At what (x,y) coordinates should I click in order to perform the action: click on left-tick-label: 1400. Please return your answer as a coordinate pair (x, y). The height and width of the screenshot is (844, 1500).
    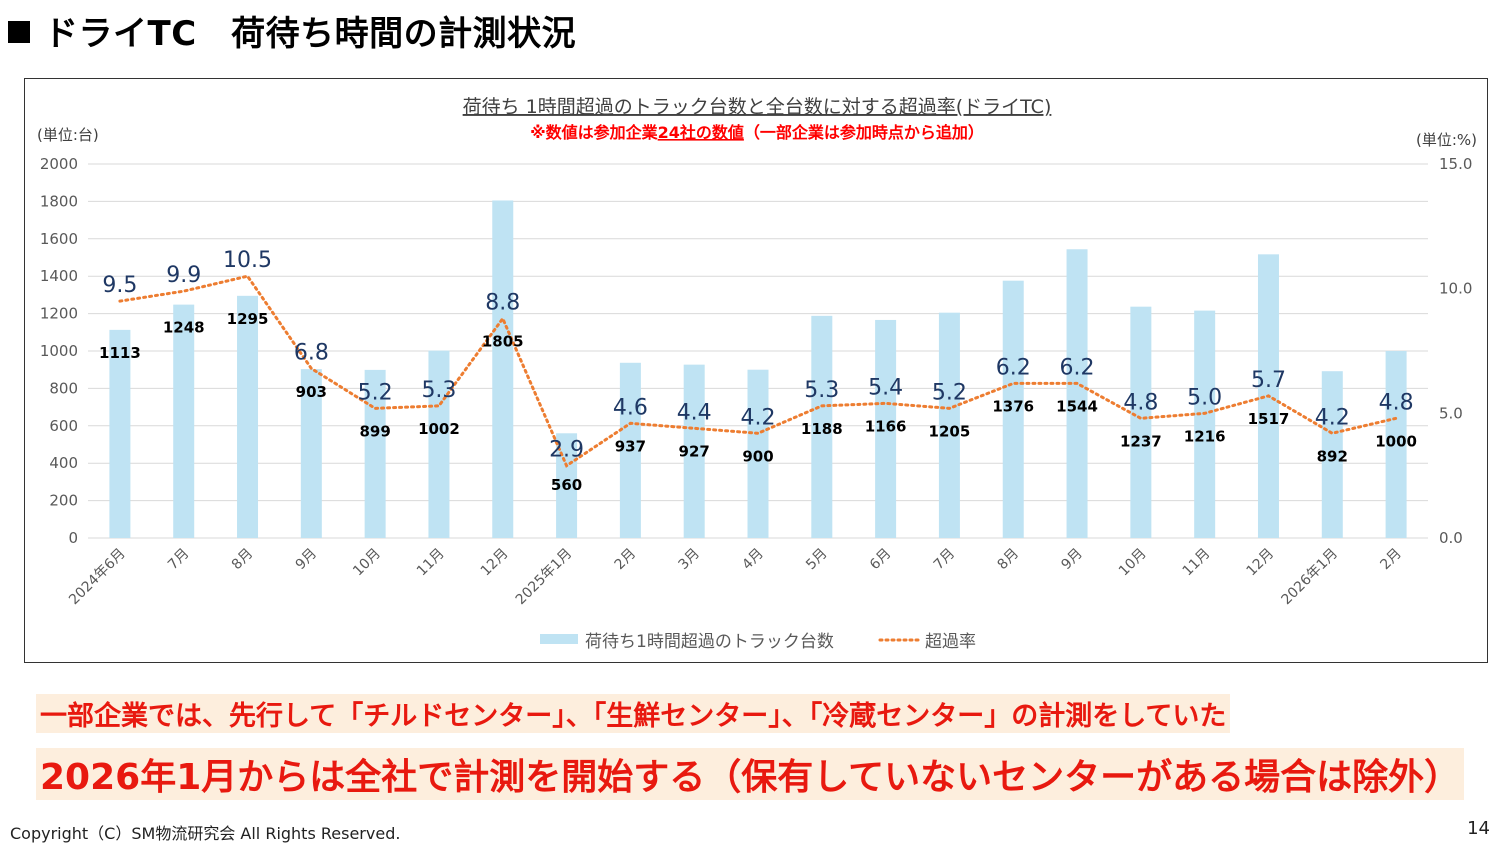
    Looking at the image, I should click on (59, 276).